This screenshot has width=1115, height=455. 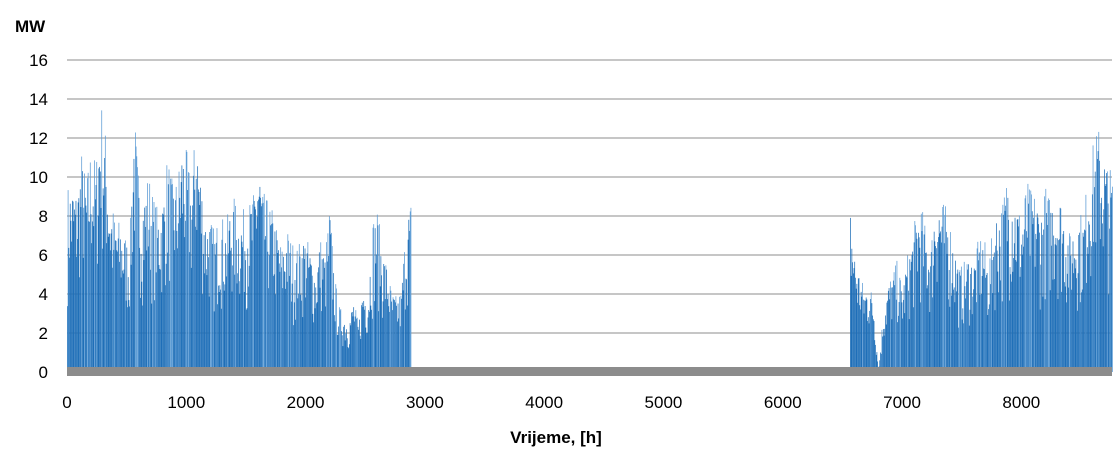 What do you see at coordinates (38, 216) in the screenshot?
I see `y-tick-labels: 0 2 4 6 8 10 12 14 16` at bounding box center [38, 216].